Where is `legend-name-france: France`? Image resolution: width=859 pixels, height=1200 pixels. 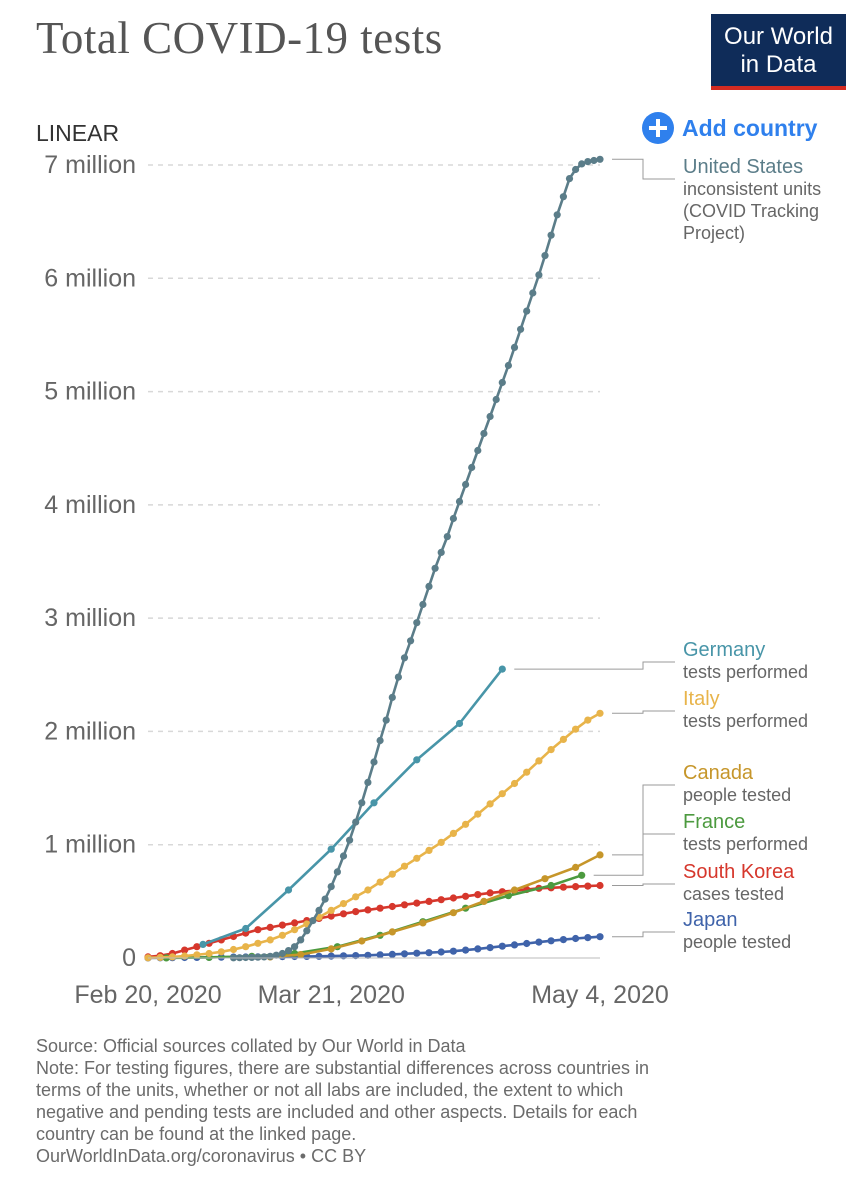
legend-name-france: France is located at coordinates (714, 822).